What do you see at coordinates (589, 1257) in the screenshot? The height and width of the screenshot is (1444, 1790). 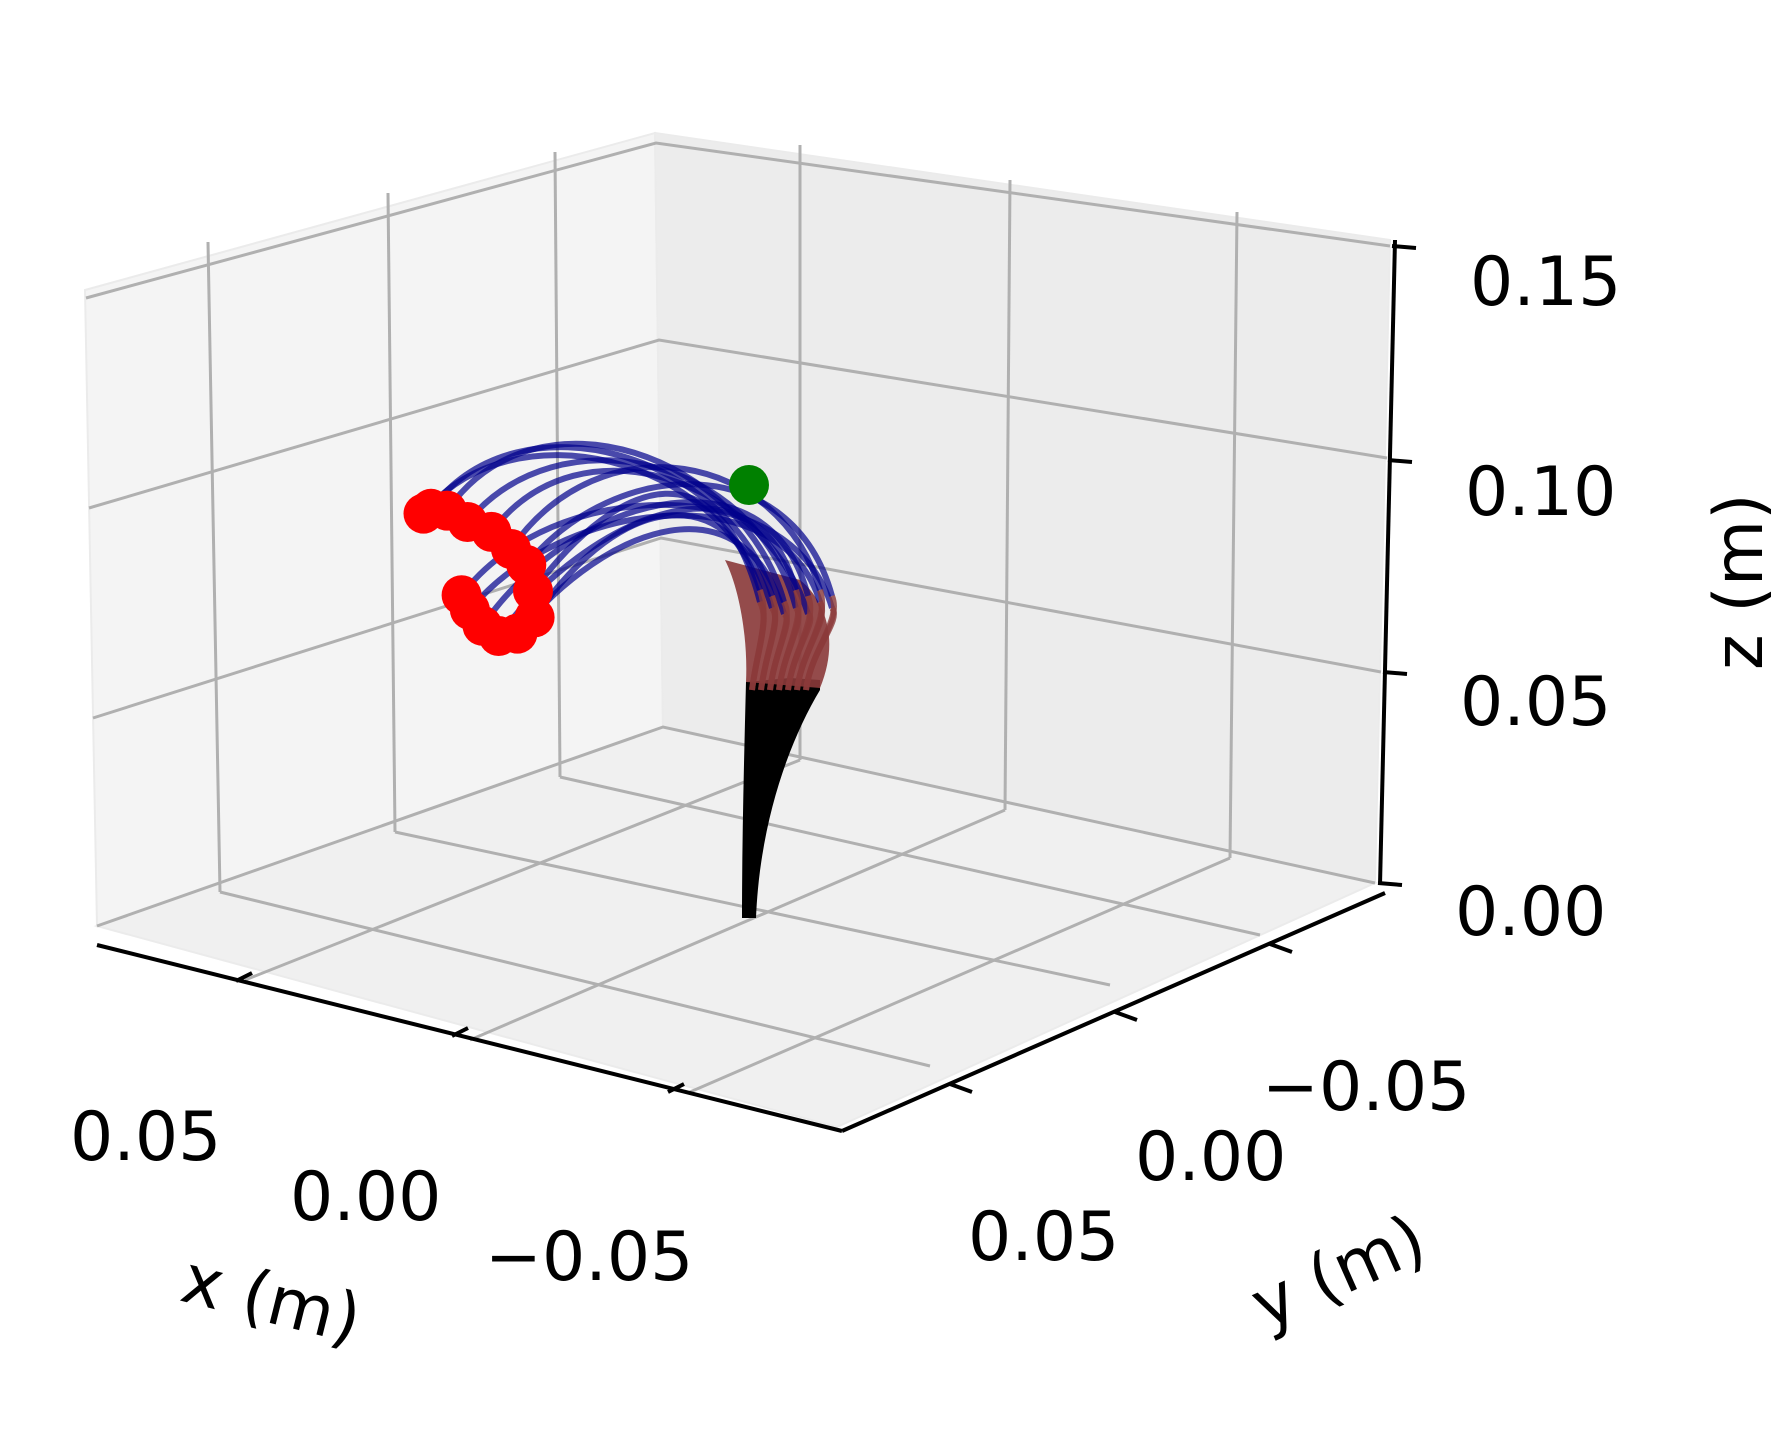 I see `x-tick-label-2: −0.05` at bounding box center [589, 1257].